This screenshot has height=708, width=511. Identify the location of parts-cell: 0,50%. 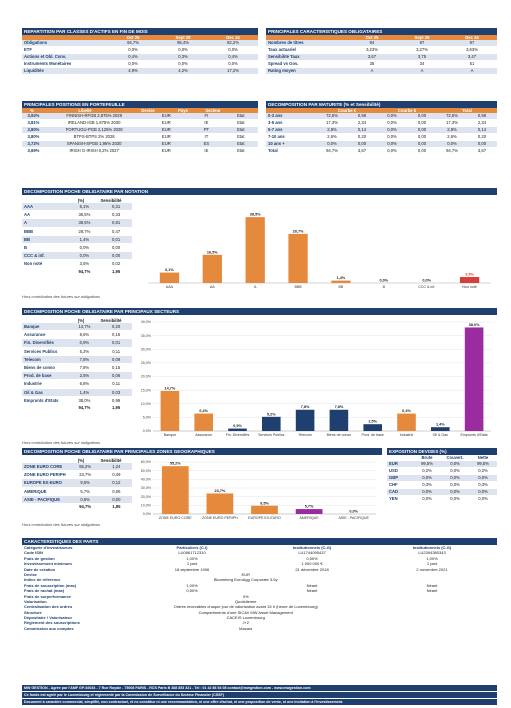
(192, 591).